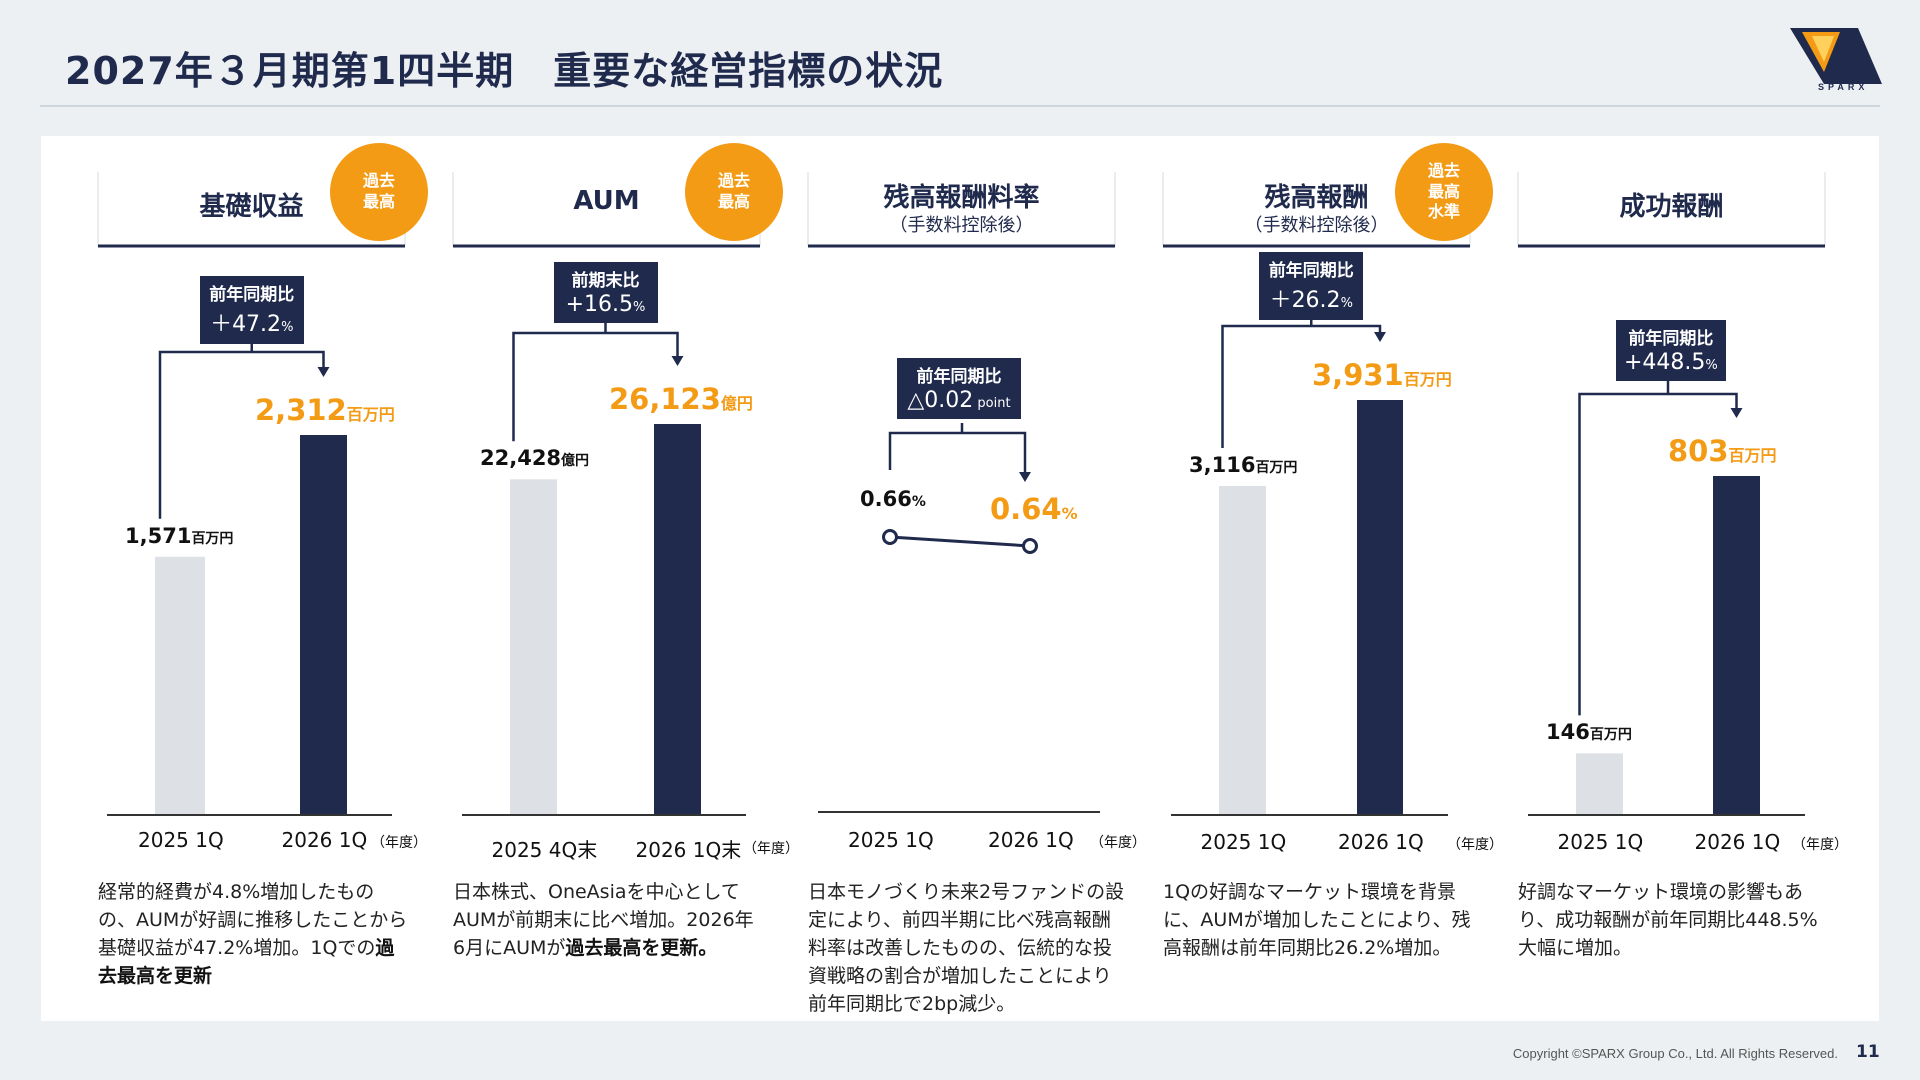 Image resolution: width=1920 pixels, height=1080 pixels. What do you see at coordinates (940, 400) in the screenshot?
I see `comparison-value: △0.02` at bounding box center [940, 400].